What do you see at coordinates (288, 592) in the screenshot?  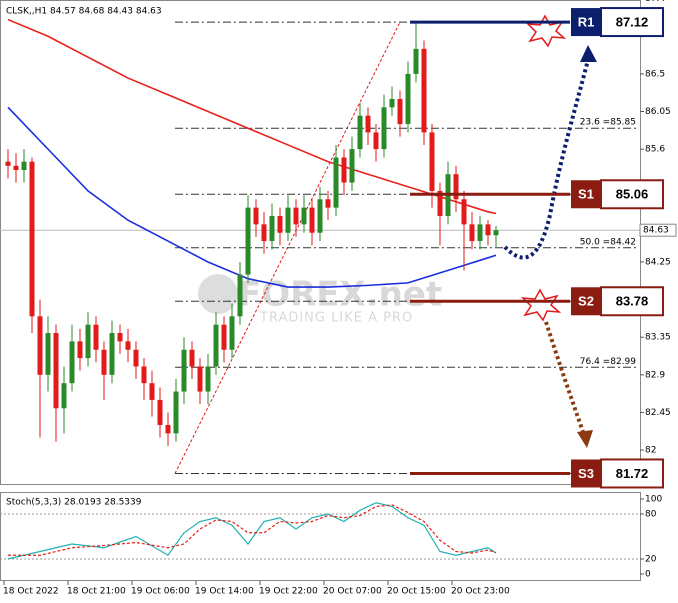 I see `x-tick-label: 19 Oct 22:00` at bounding box center [288, 592].